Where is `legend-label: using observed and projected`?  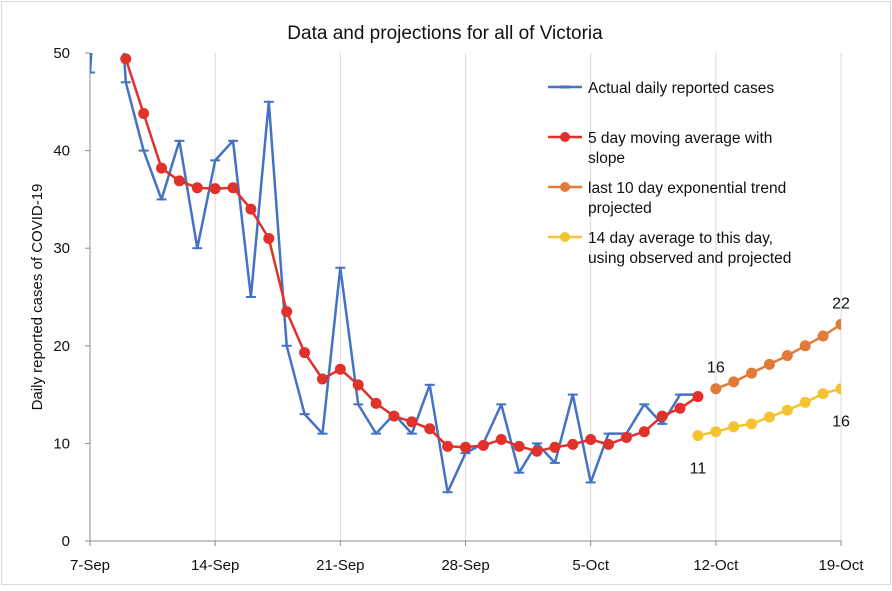 legend-label: using observed and projected is located at coordinates (689, 258).